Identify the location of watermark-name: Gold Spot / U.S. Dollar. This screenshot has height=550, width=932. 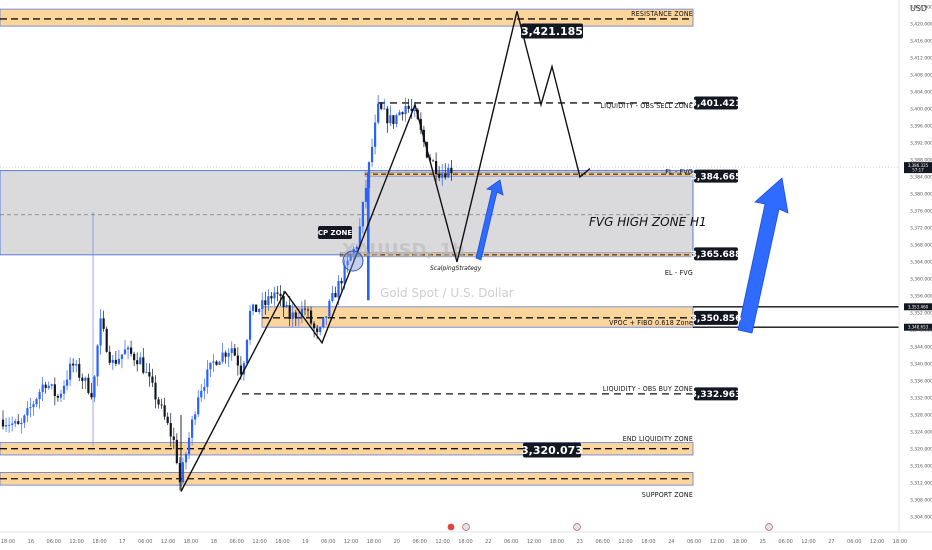
(447, 293).